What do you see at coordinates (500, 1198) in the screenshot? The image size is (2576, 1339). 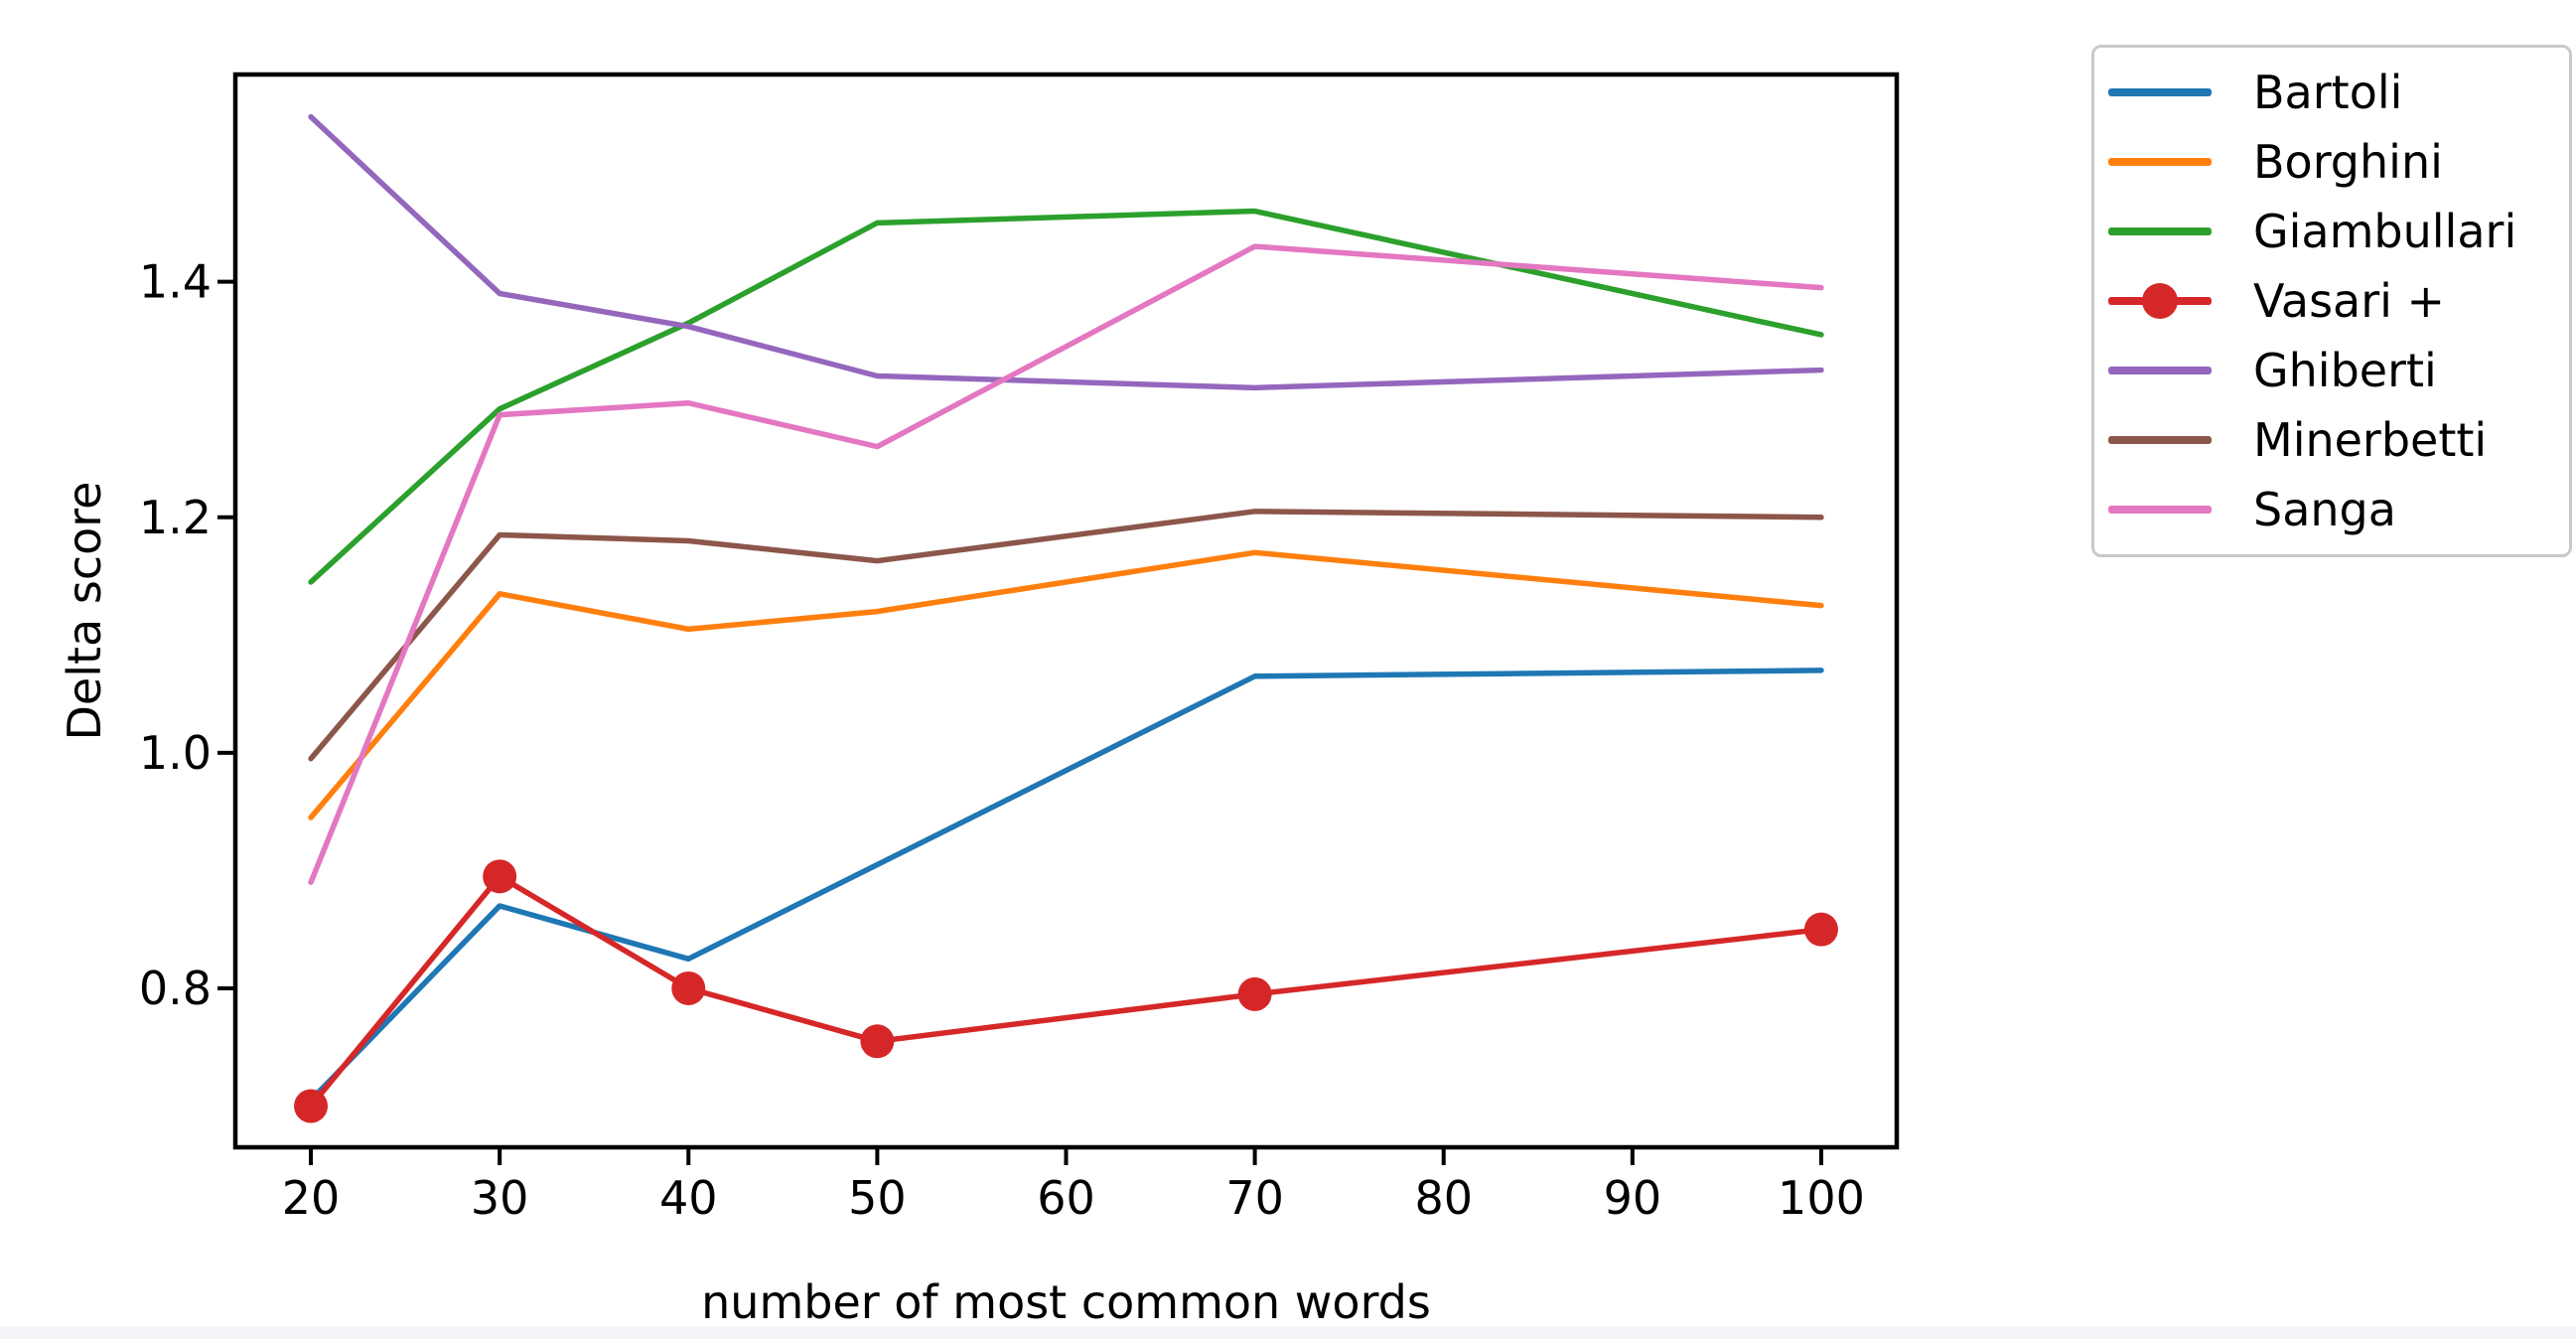 I see `x-tick-label: 30` at bounding box center [500, 1198].